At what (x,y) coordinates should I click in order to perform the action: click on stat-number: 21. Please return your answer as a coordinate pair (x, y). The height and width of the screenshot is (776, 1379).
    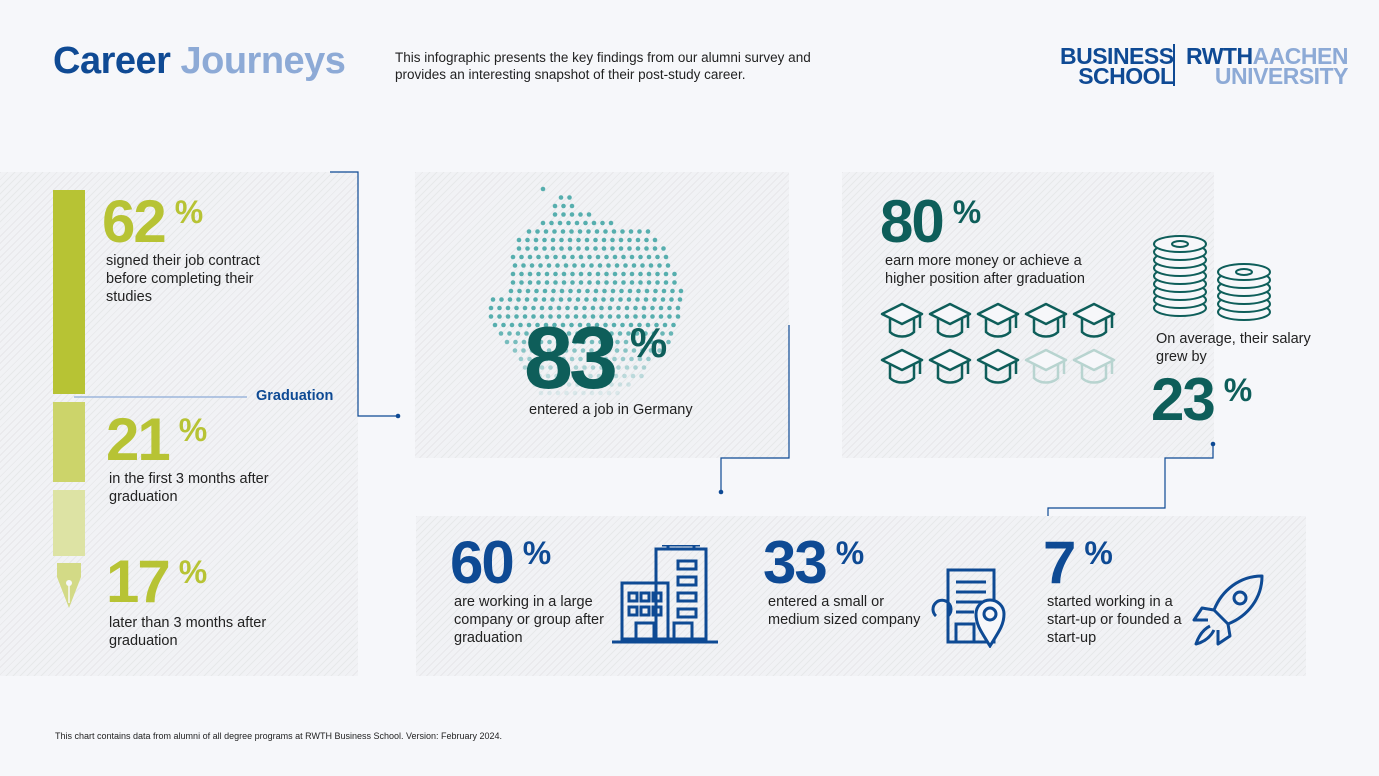
    Looking at the image, I should click on (138, 439).